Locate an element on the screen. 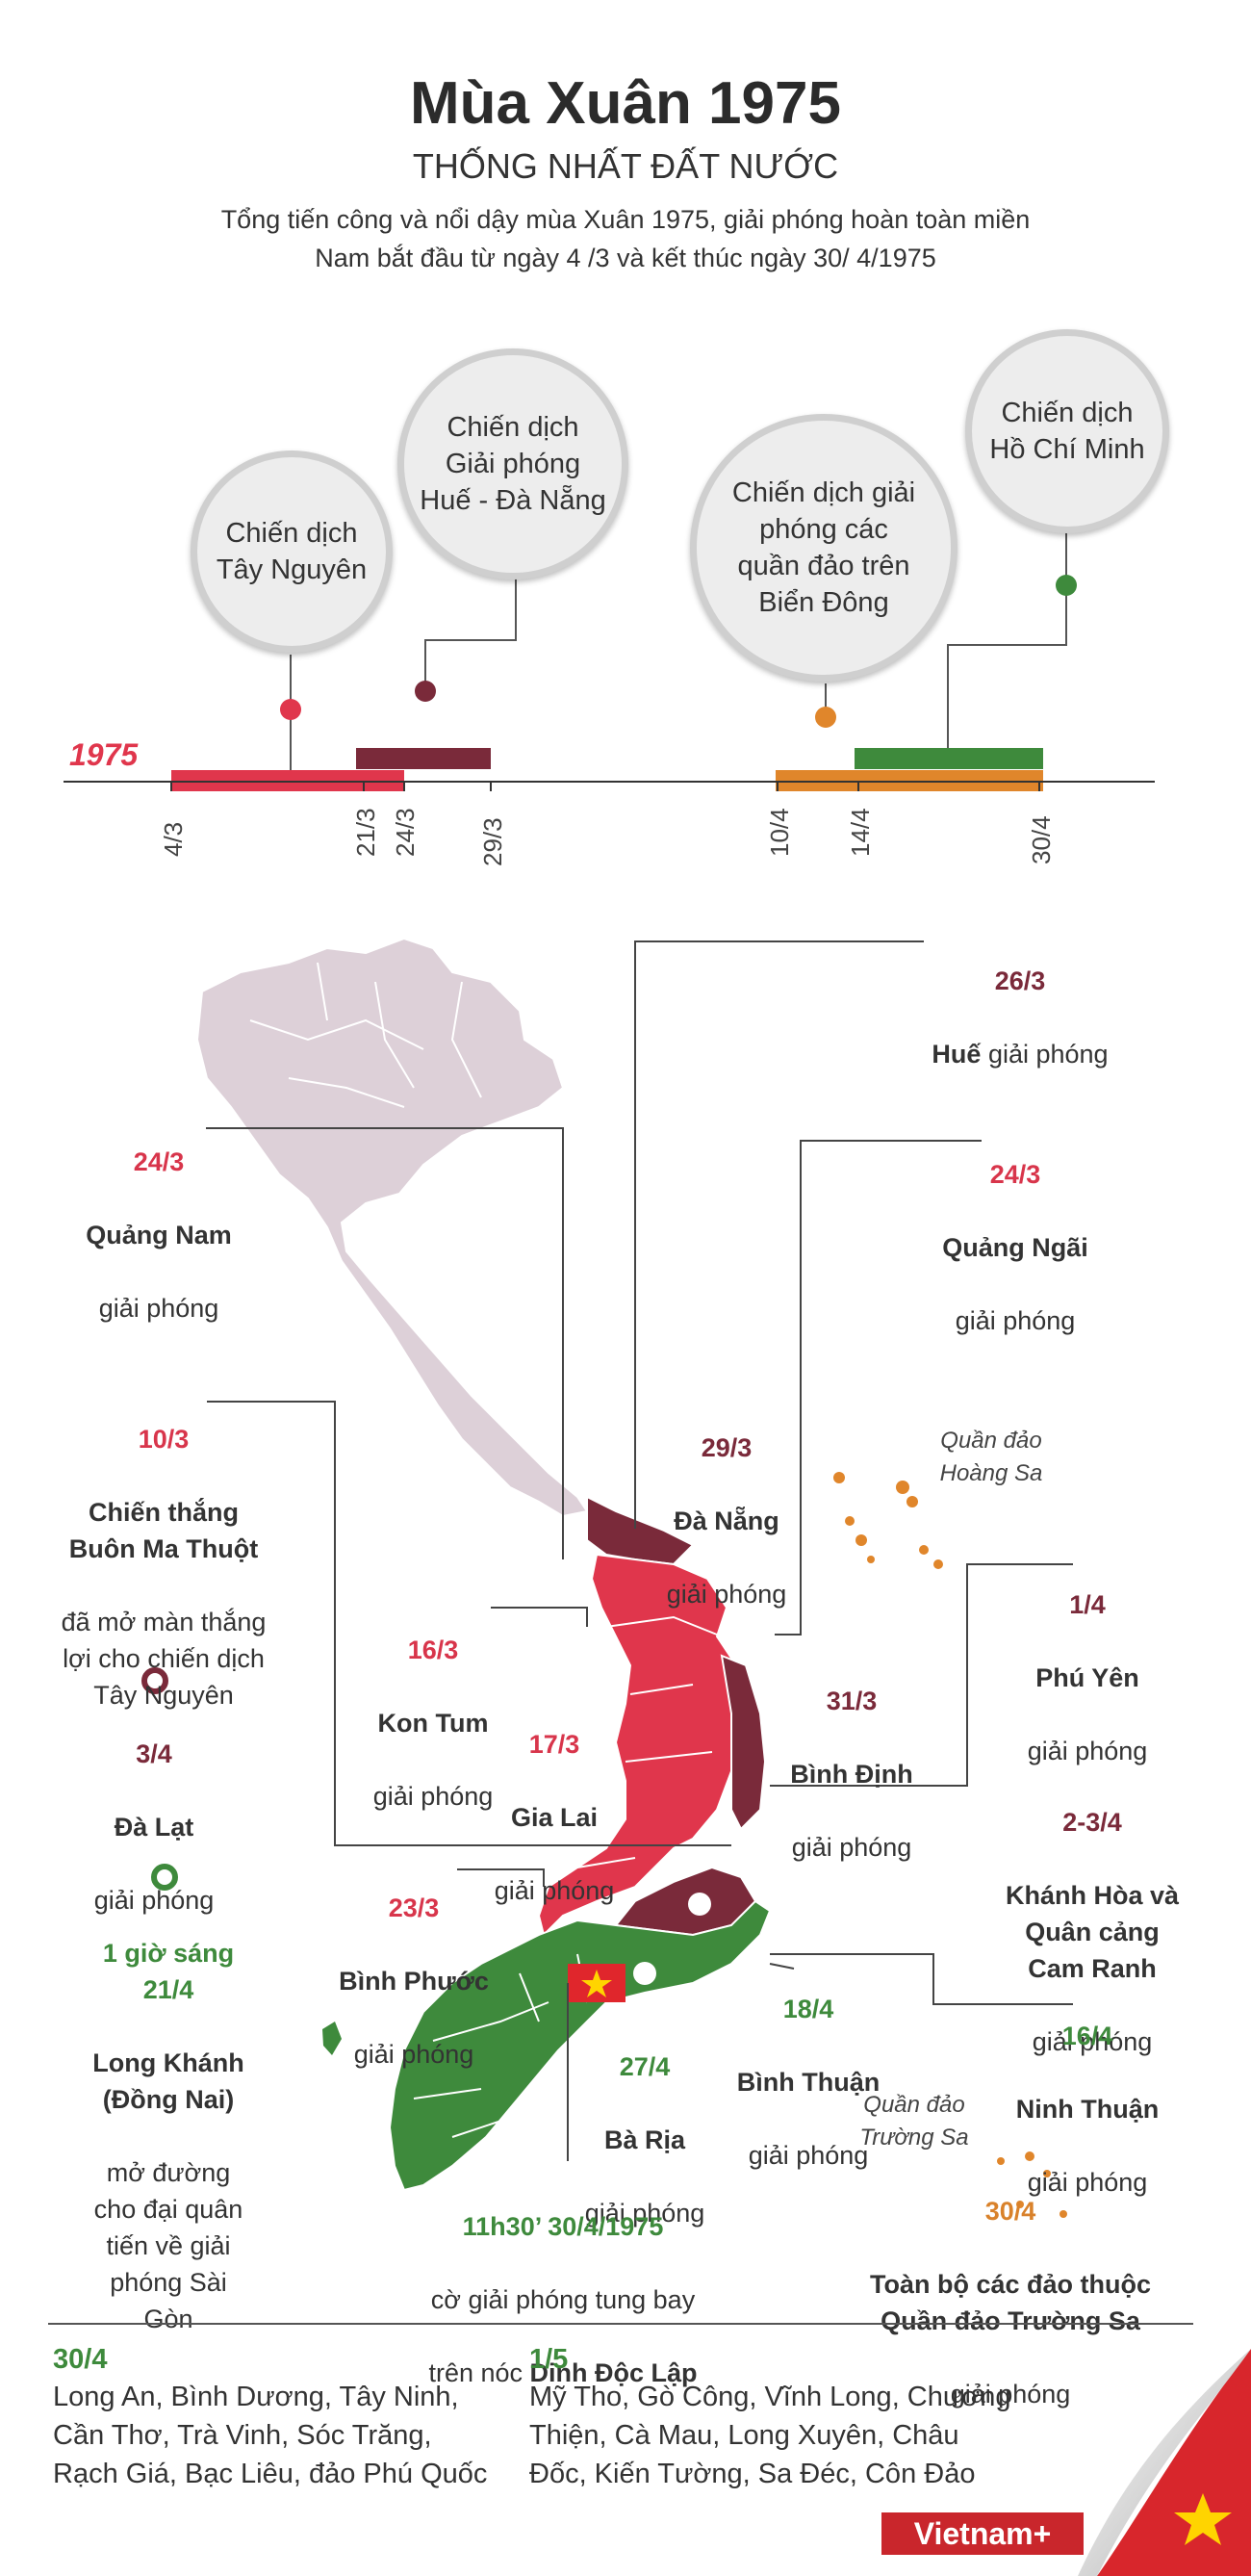 Image resolution: width=1251 pixels, height=2576 pixels. dot-ho-chi-minh is located at coordinates (1066, 586).